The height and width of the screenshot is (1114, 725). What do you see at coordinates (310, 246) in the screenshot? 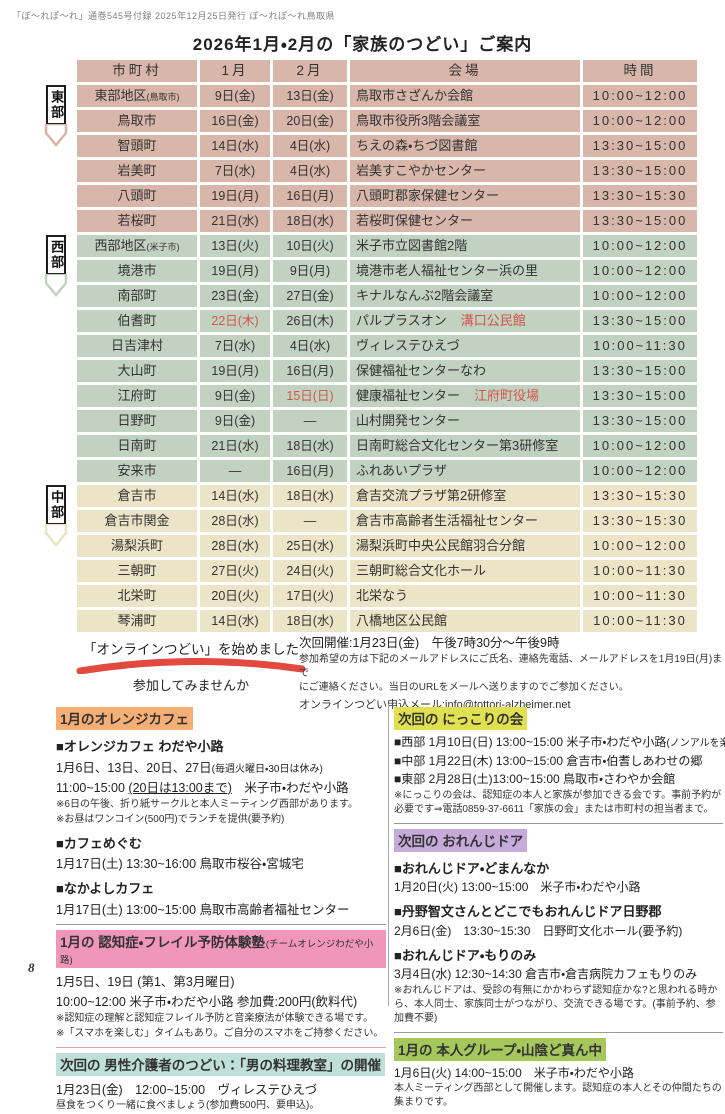
I see `february-date-cell: 10日(火)` at bounding box center [310, 246].